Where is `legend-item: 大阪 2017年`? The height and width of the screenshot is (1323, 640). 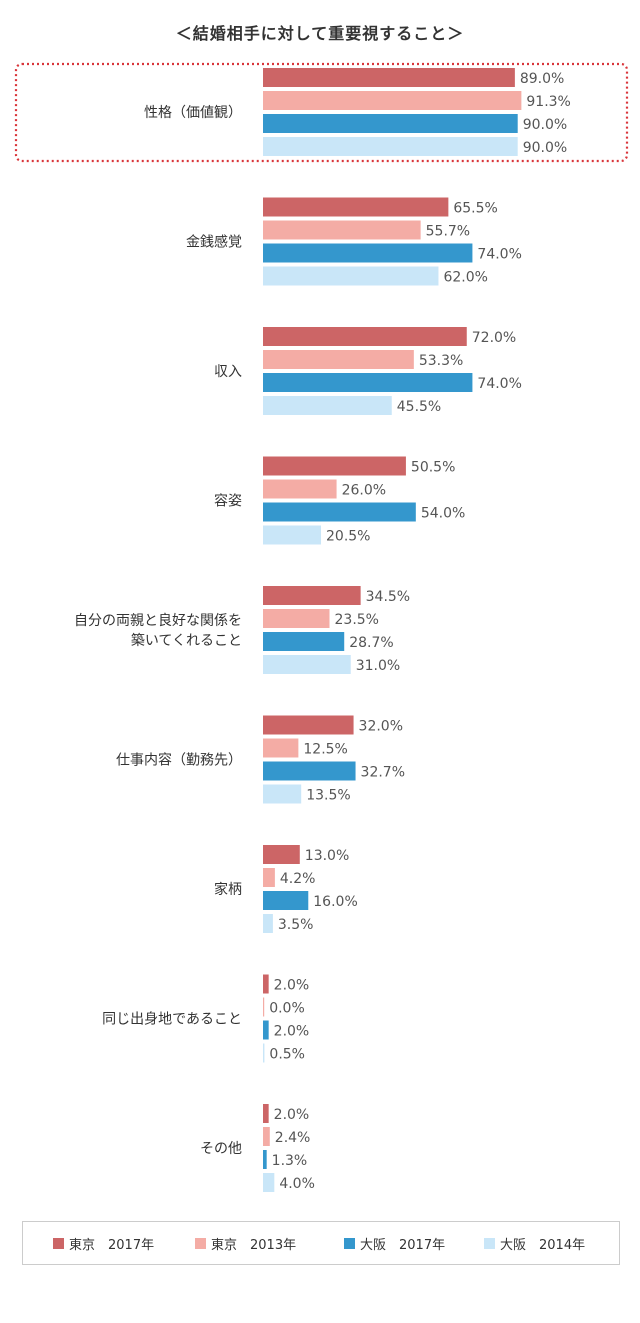 legend-item: 大阪 2017年 is located at coordinates (394, 1243).